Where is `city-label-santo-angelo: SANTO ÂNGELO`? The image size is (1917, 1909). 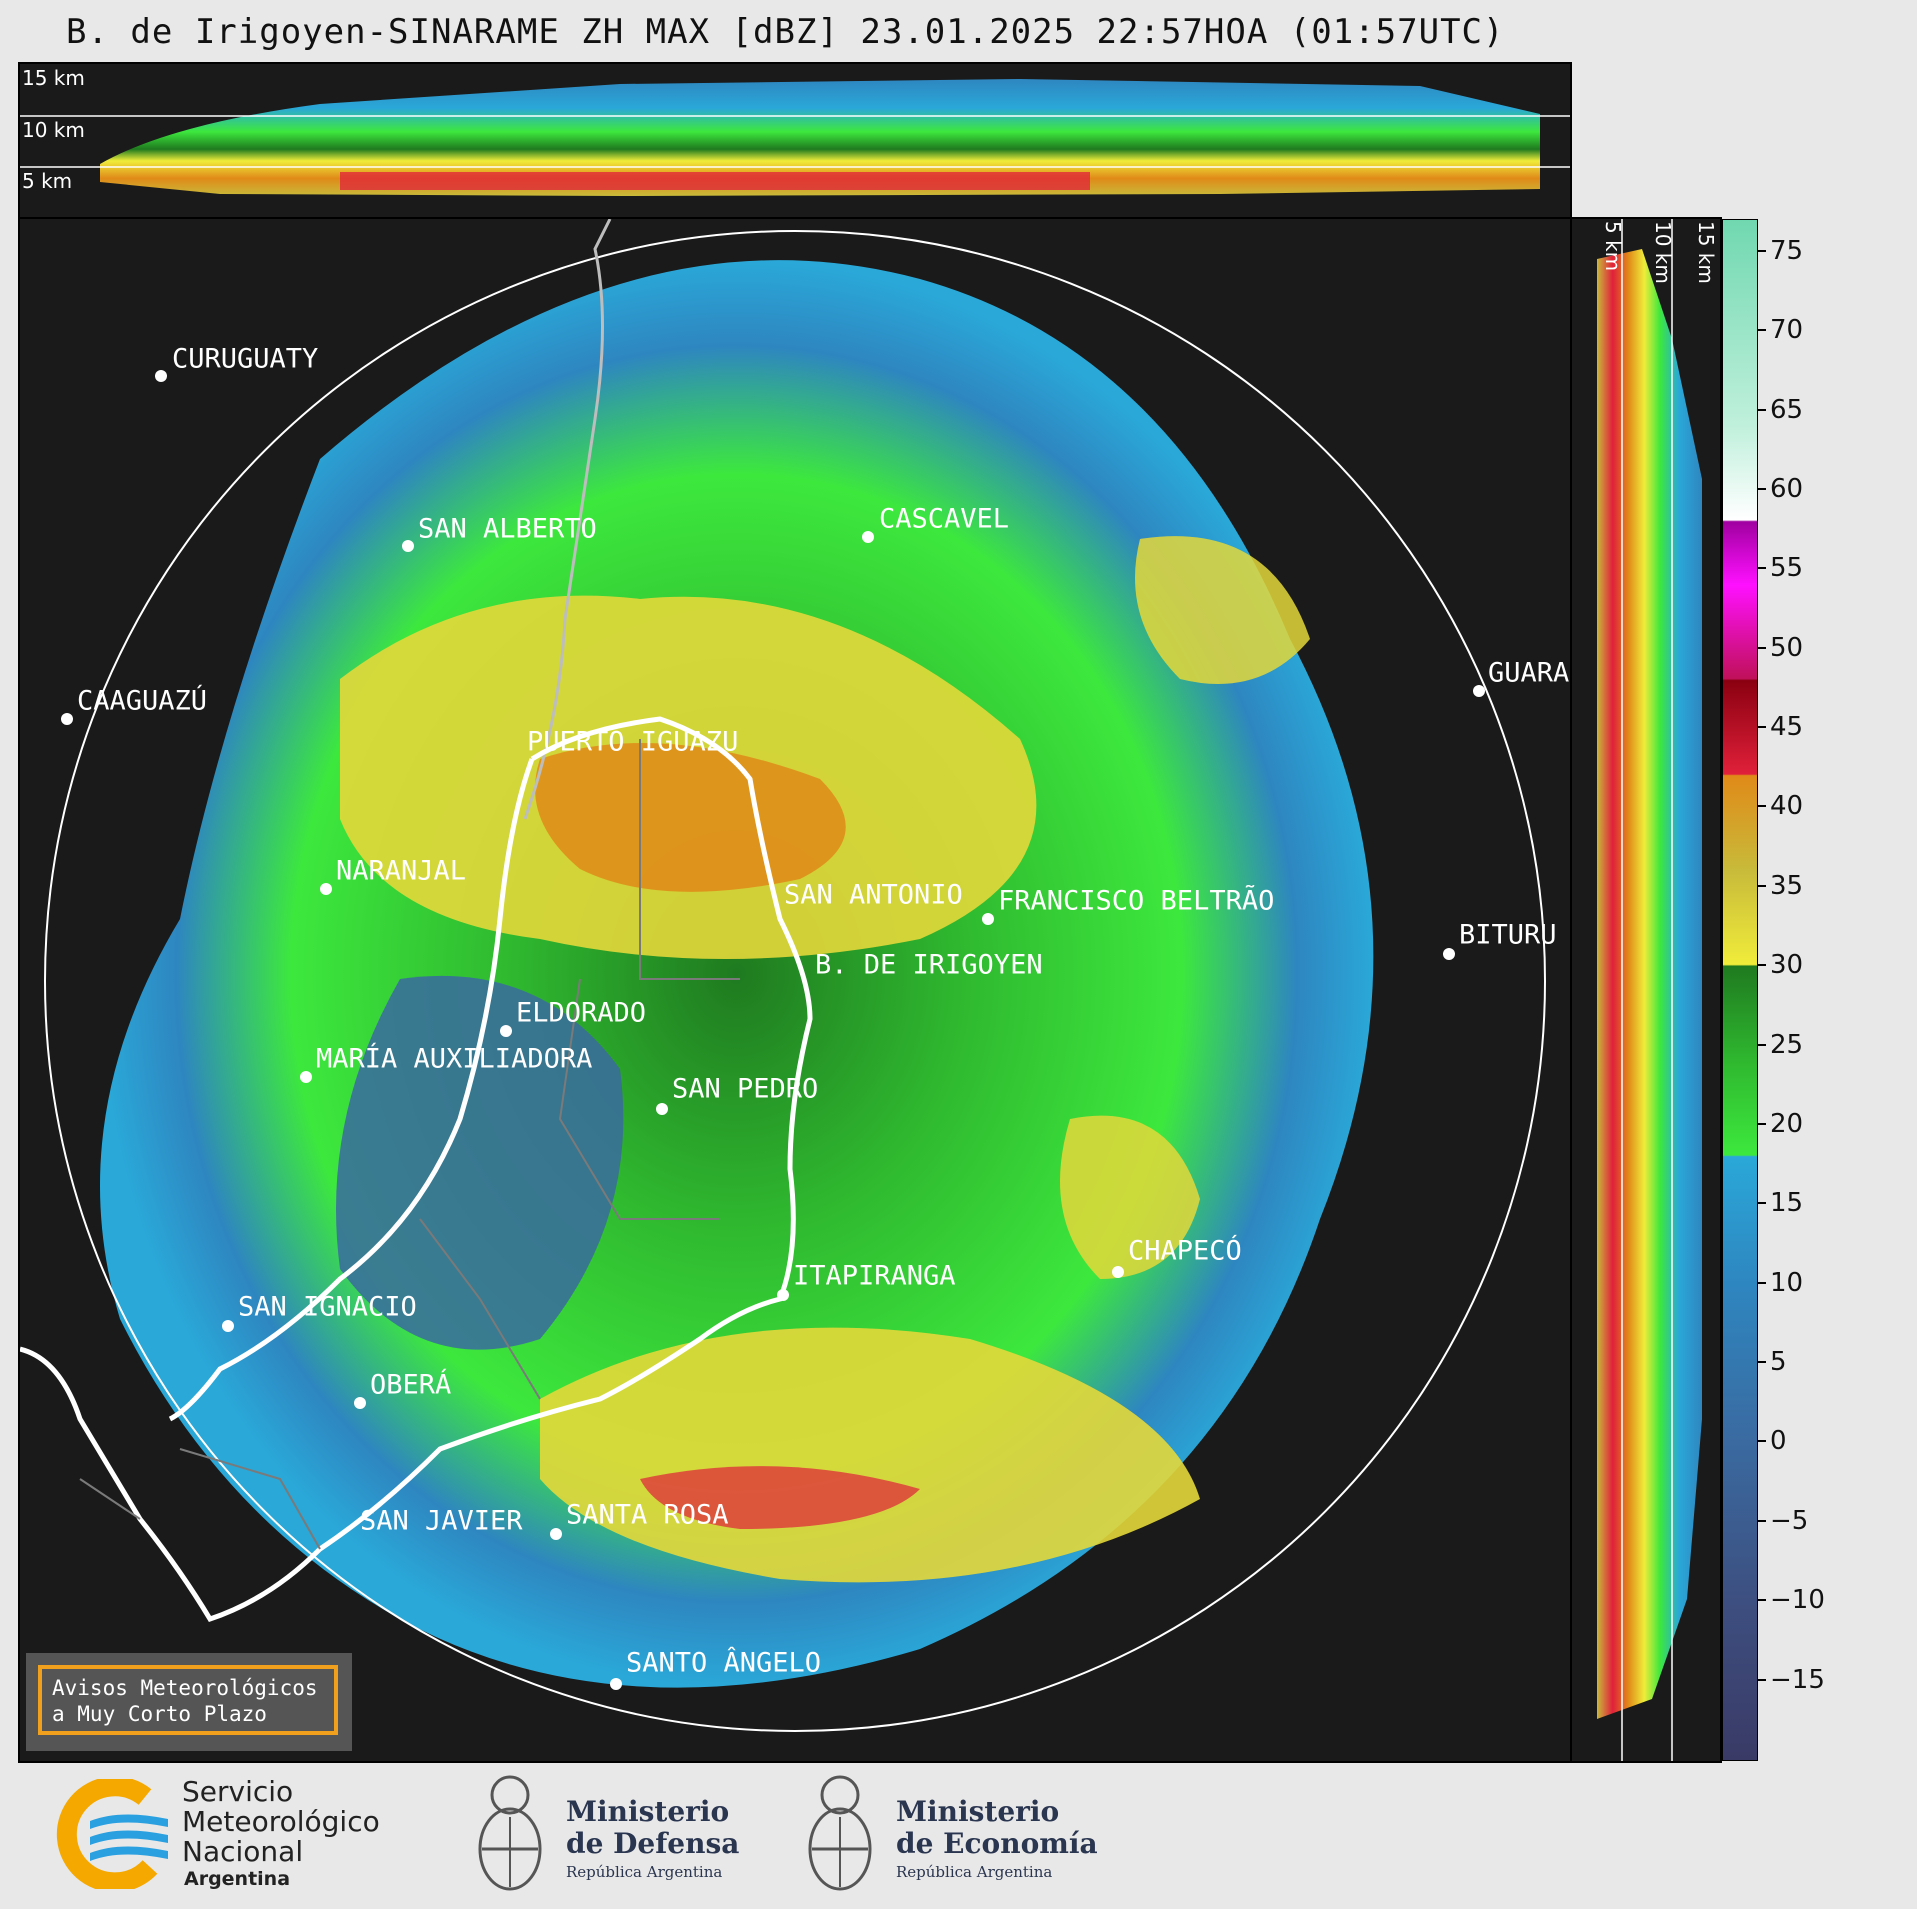 city-label-santo-angelo: SANTO ÂNGELO is located at coordinates (724, 1663).